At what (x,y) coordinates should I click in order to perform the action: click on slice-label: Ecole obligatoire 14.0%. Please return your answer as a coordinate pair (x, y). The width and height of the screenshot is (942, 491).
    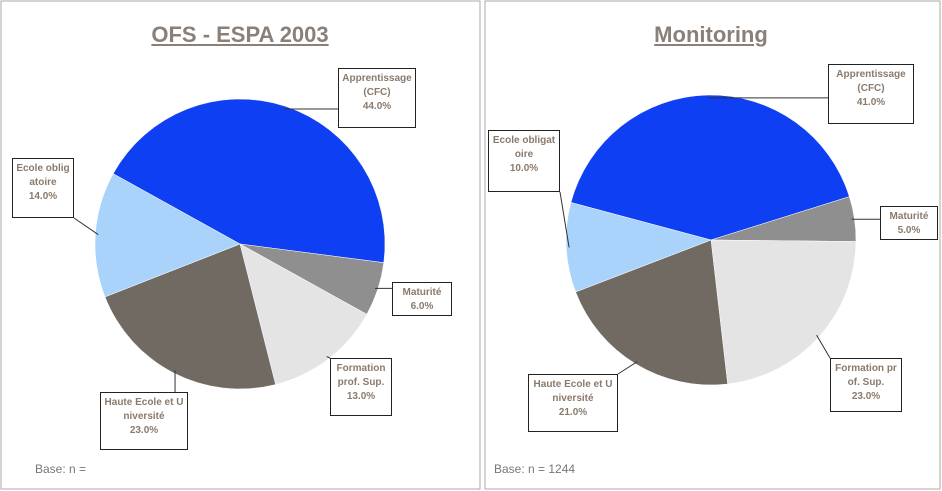
    Looking at the image, I should click on (43, 188).